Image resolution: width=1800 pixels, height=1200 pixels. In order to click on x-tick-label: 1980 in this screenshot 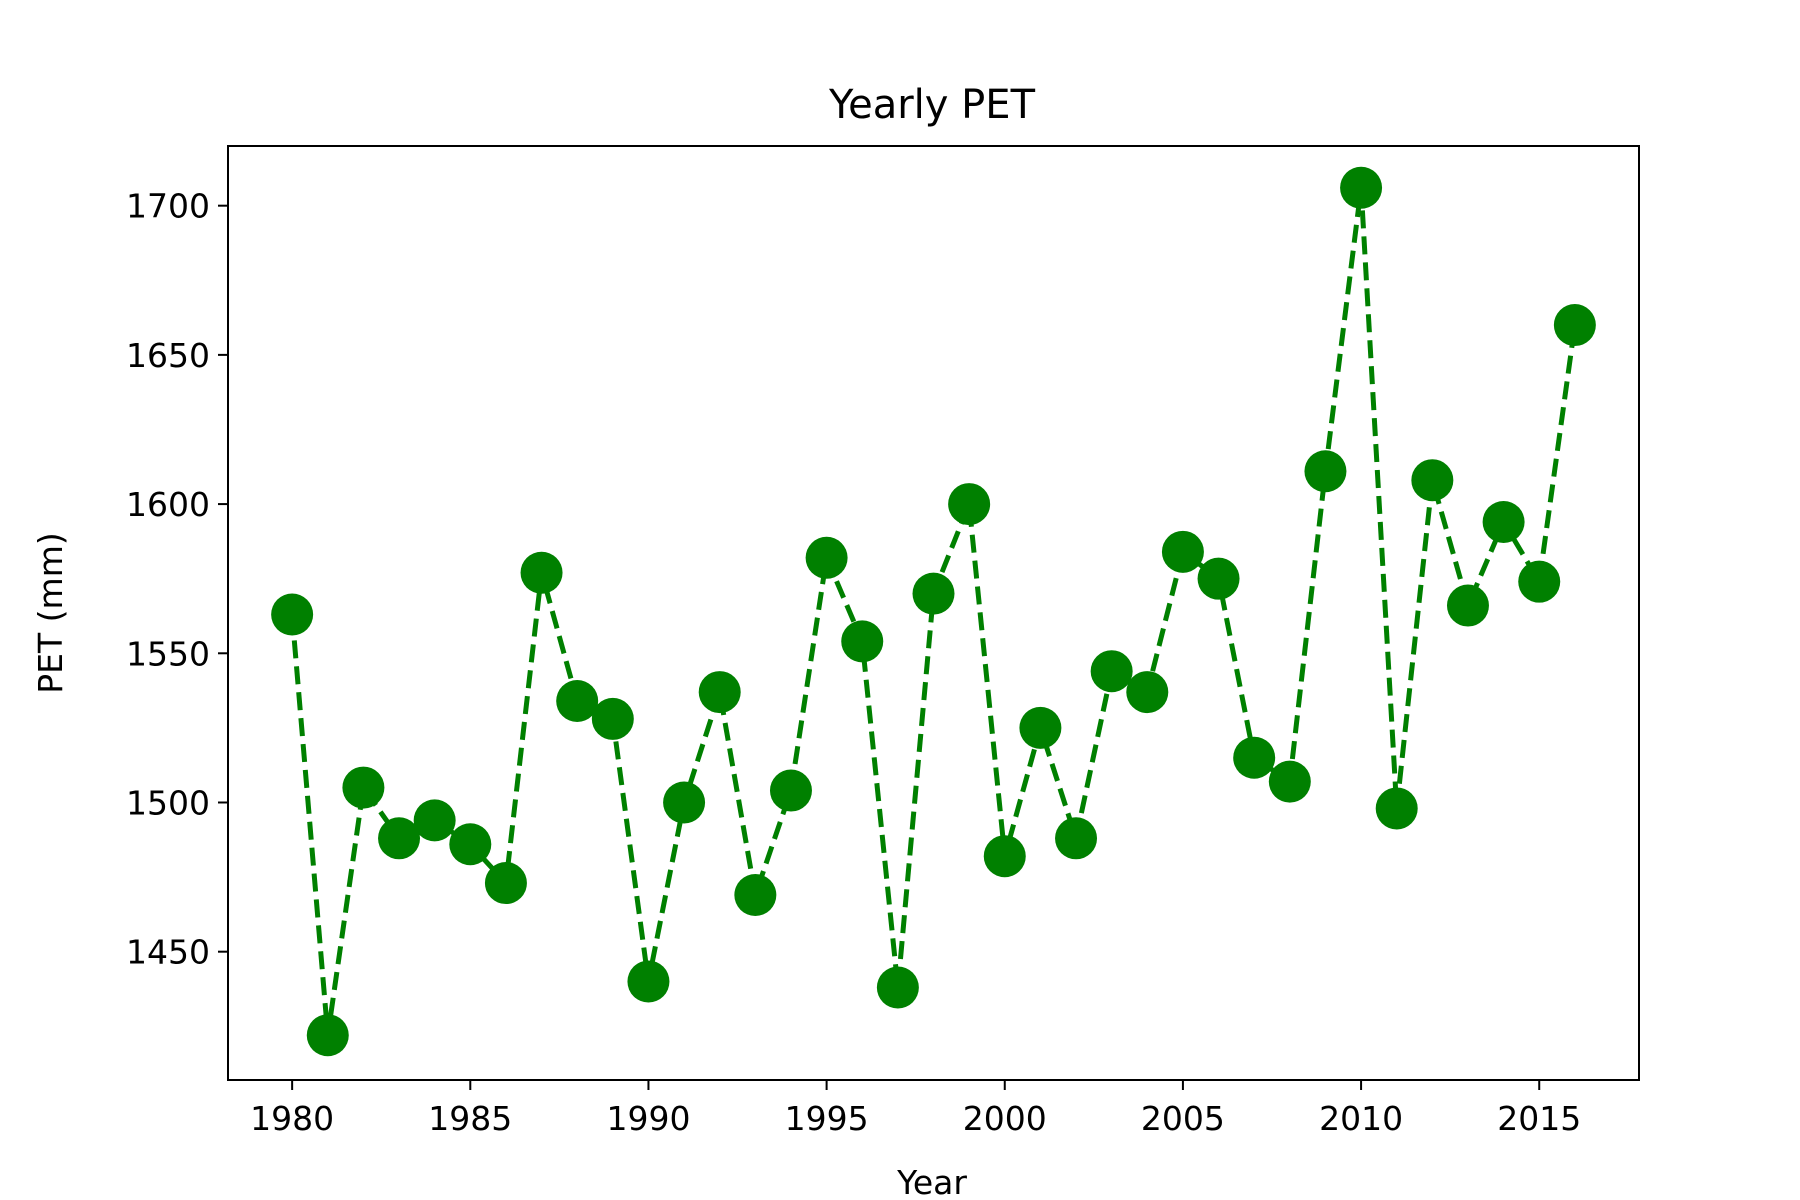, I will do `click(292, 1118)`.